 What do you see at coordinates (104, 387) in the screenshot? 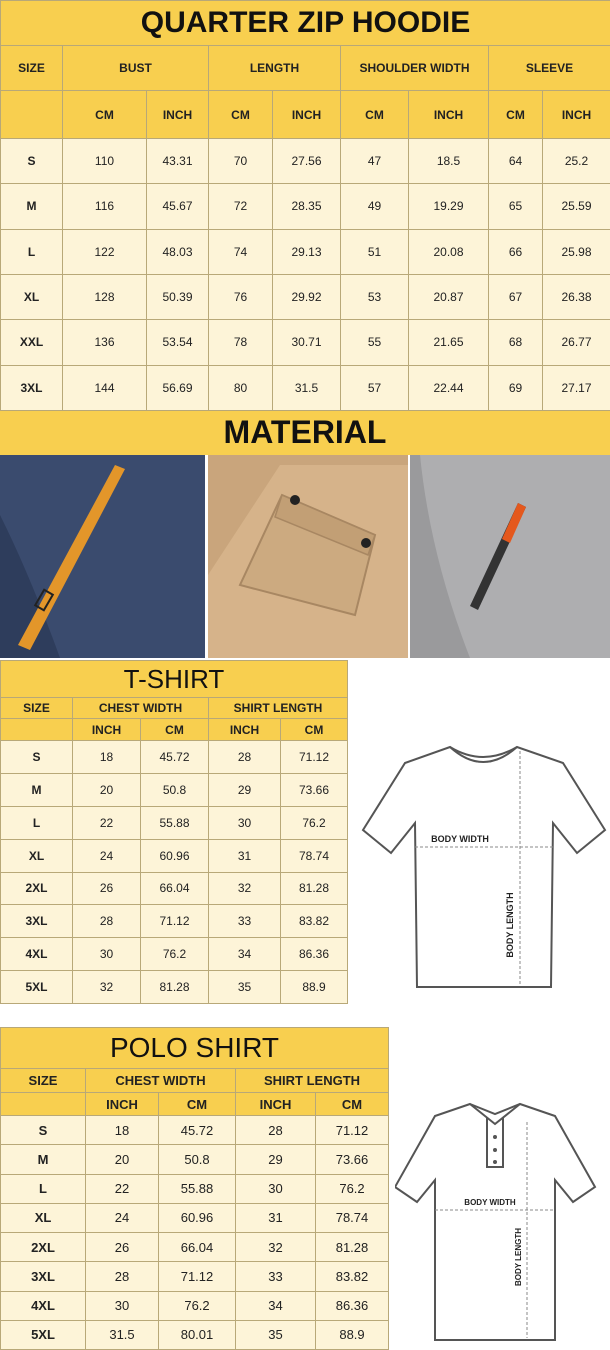
I see `value-cell: 144` at bounding box center [104, 387].